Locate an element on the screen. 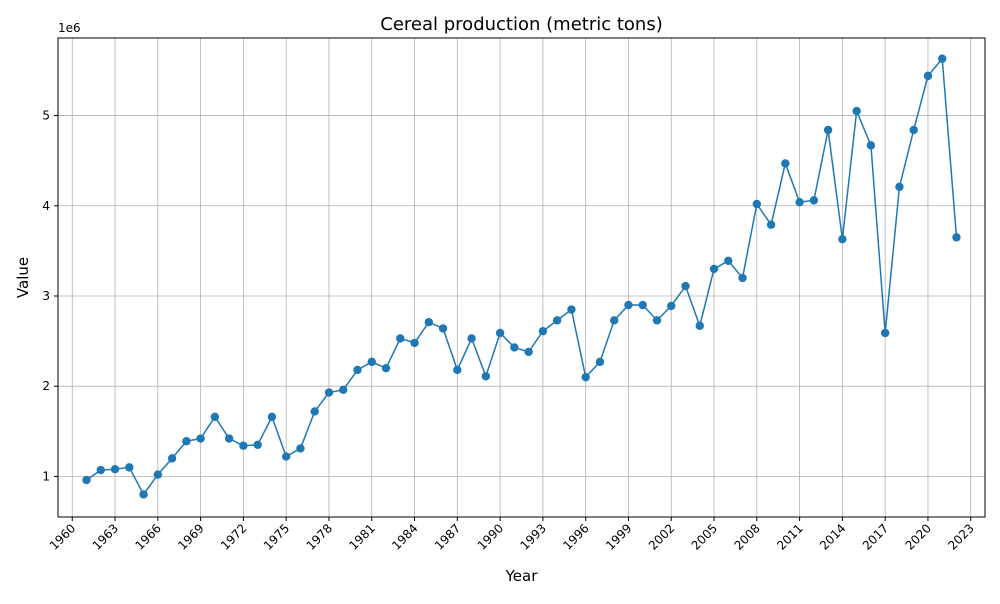 The height and width of the screenshot is (604, 1000). x-tick-label: 1969 is located at coordinates (190, 536).